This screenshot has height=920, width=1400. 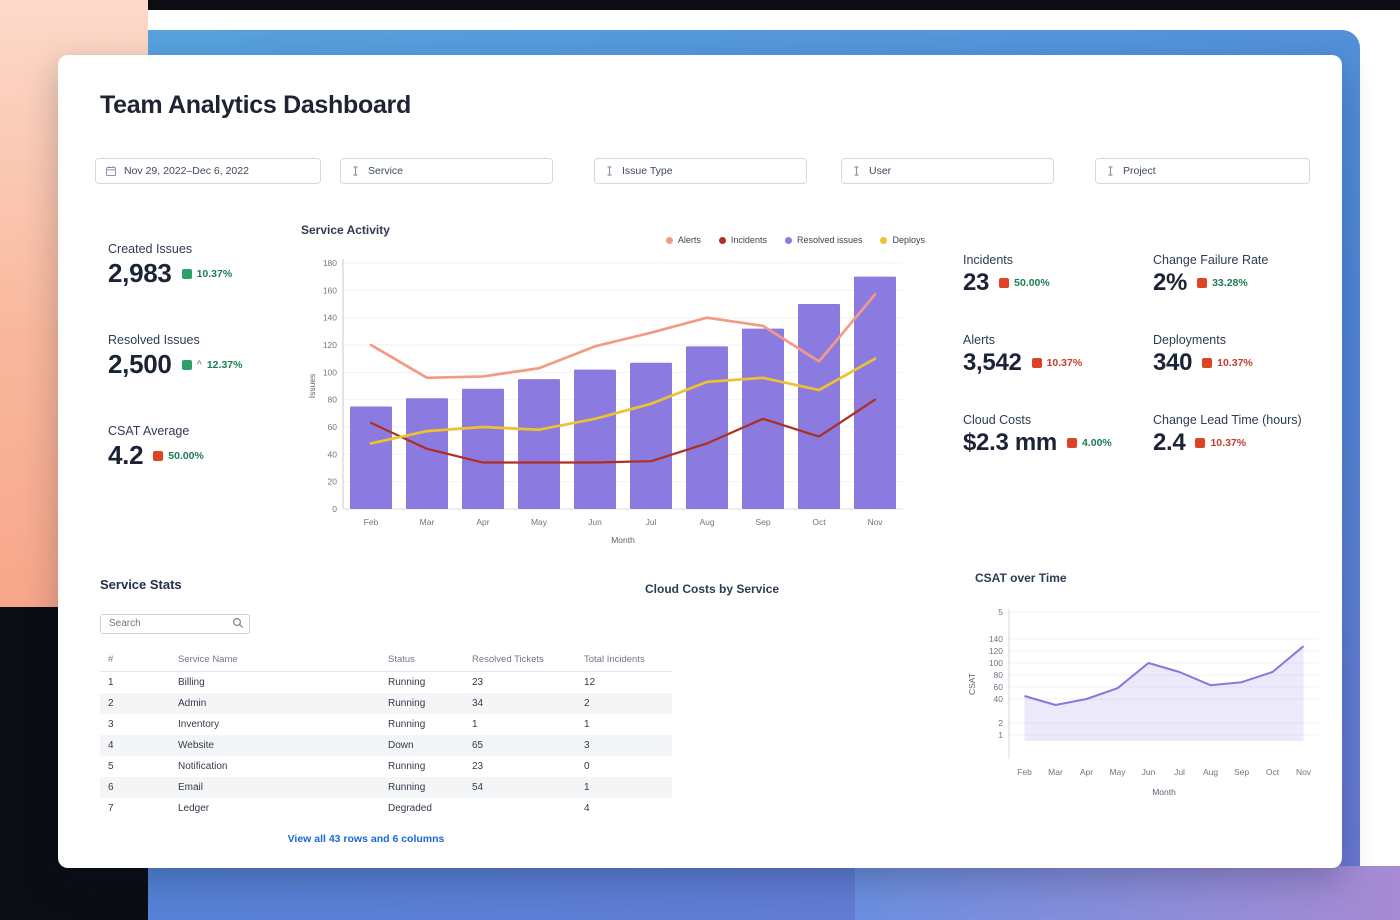 I want to click on svg-text: Issues, so click(x=312, y=386).